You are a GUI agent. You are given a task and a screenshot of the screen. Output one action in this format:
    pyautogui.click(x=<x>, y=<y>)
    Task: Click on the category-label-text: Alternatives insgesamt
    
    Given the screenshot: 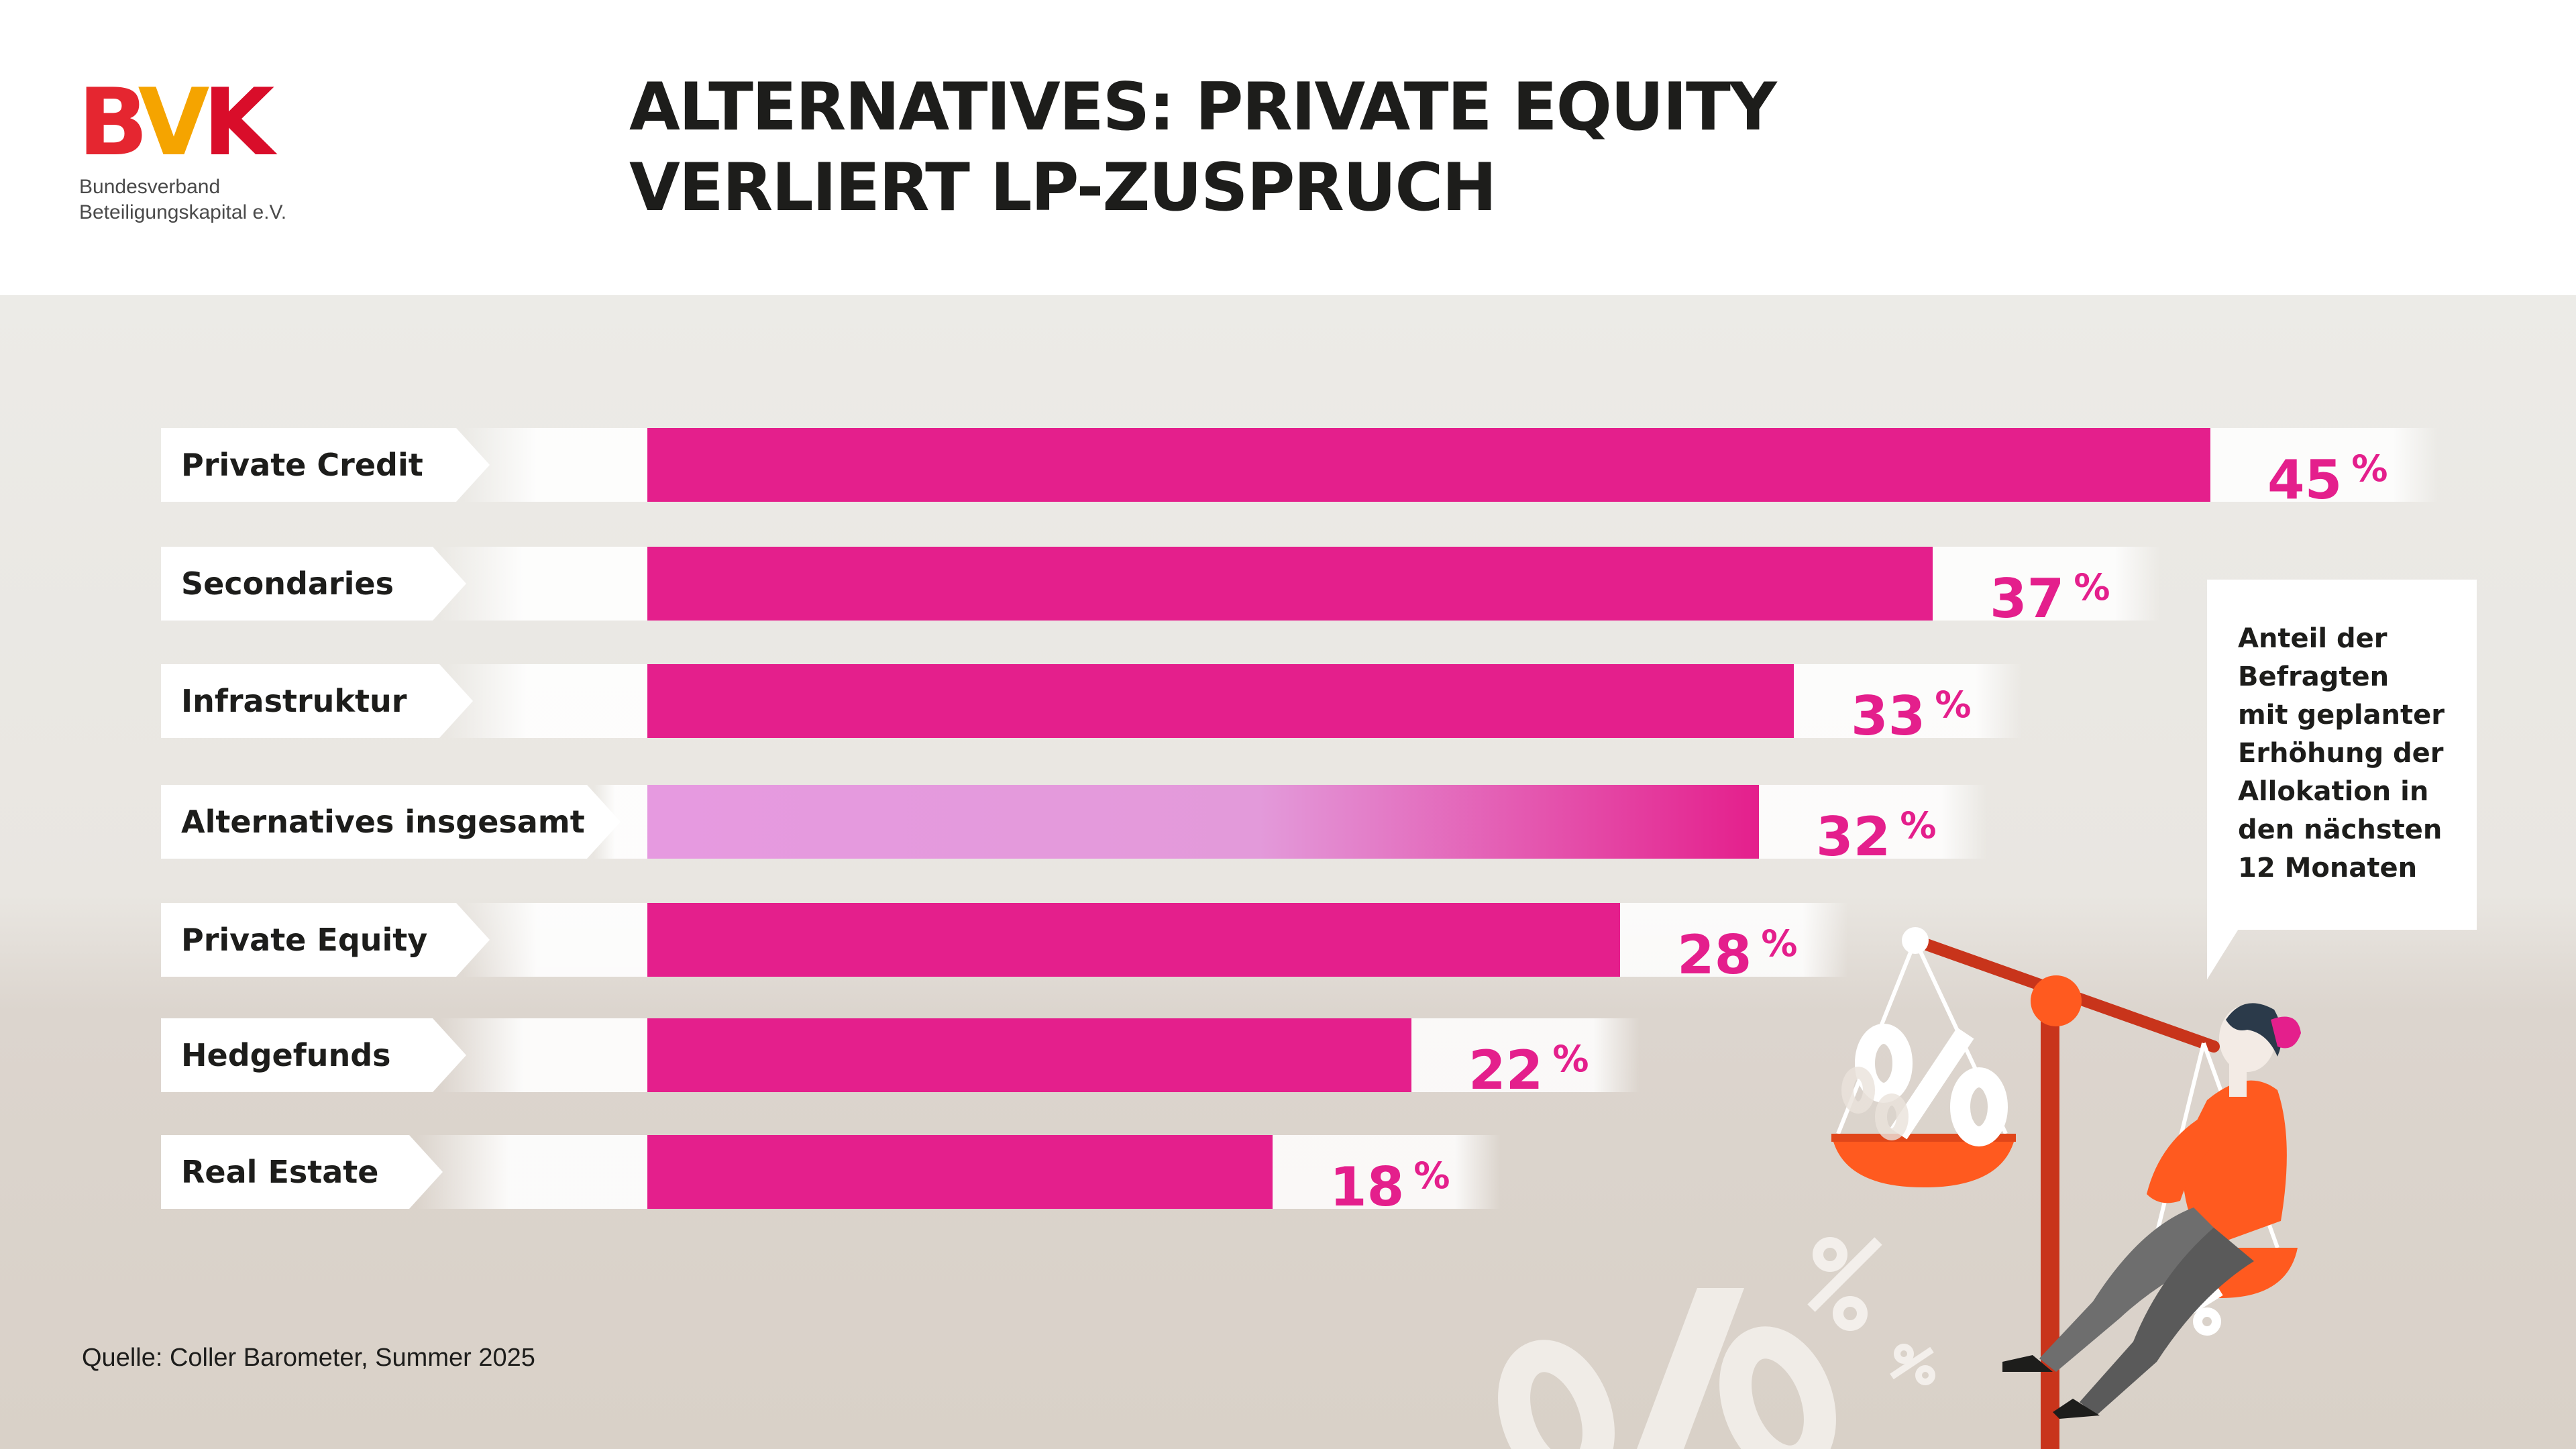 What is the action you would take?
    pyautogui.click(x=383, y=822)
    